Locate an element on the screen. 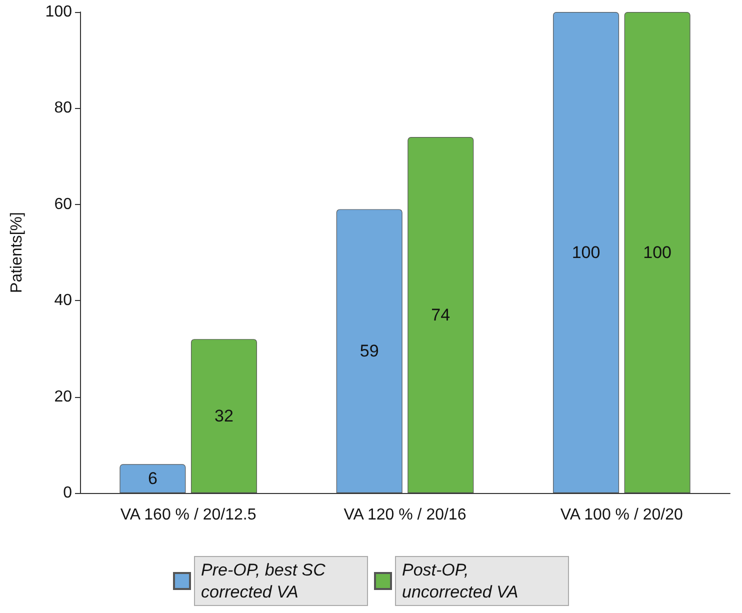 The width and height of the screenshot is (742, 613). y-tick-label: 0 is located at coordinates (67, 493).